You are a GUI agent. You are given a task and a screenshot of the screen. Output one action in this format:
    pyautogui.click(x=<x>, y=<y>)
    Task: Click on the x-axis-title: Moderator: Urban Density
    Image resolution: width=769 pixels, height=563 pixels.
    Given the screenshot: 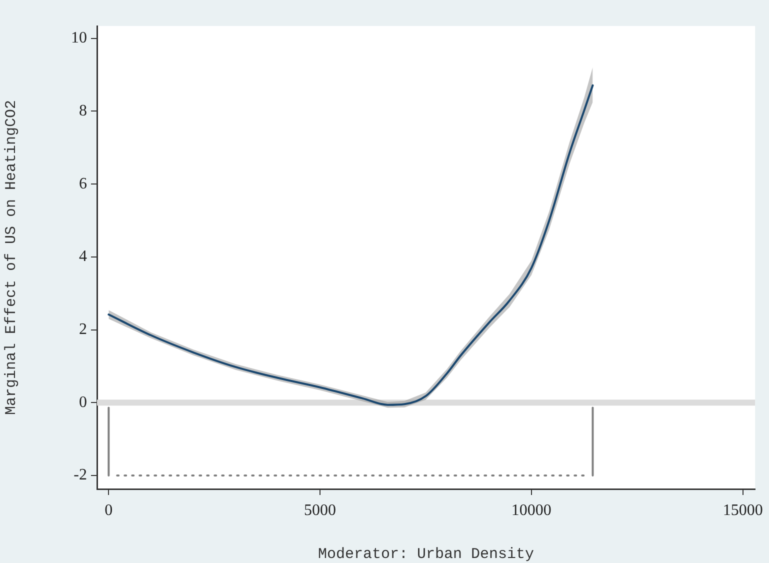 What is the action you would take?
    pyautogui.click(x=426, y=554)
    